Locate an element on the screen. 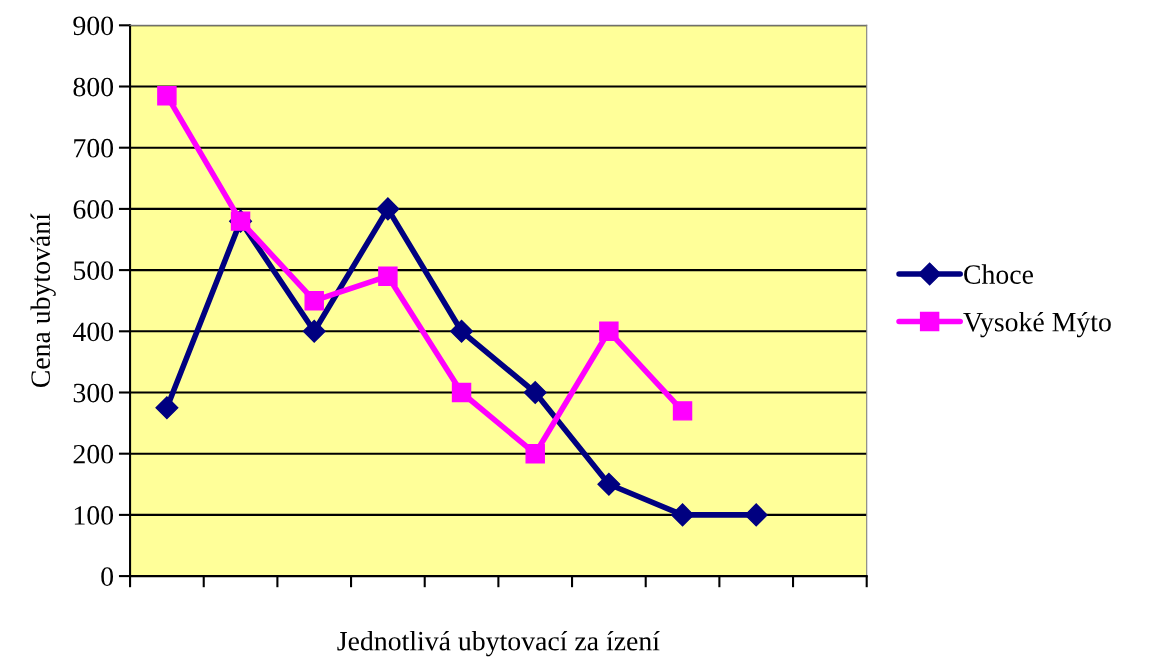  y-tick-label: 300 is located at coordinates (93, 393).